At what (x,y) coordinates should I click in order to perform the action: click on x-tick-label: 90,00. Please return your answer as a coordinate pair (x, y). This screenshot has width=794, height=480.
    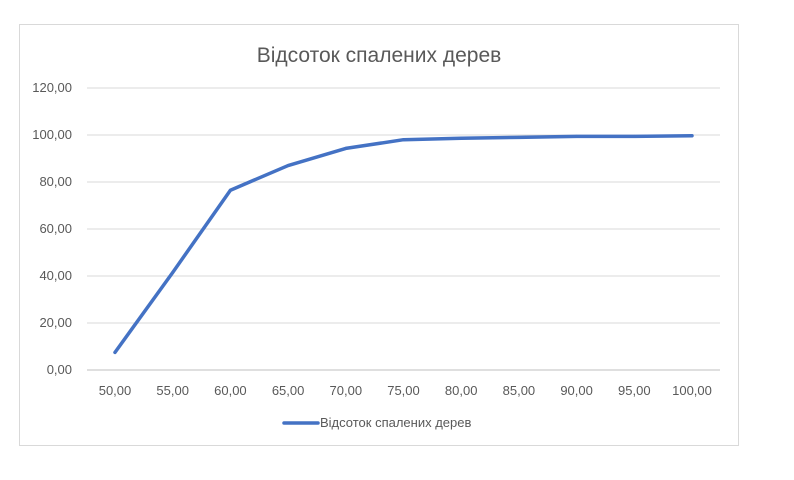
    Looking at the image, I should click on (576, 390).